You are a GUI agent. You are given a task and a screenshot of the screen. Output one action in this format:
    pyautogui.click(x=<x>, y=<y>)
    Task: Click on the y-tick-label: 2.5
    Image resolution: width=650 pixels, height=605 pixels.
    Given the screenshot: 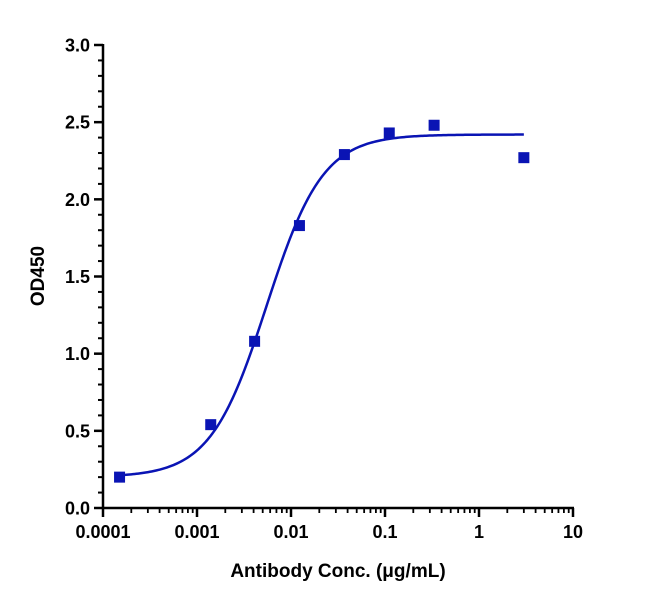 What is the action you would take?
    pyautogui.click(x=77, y=123)
    